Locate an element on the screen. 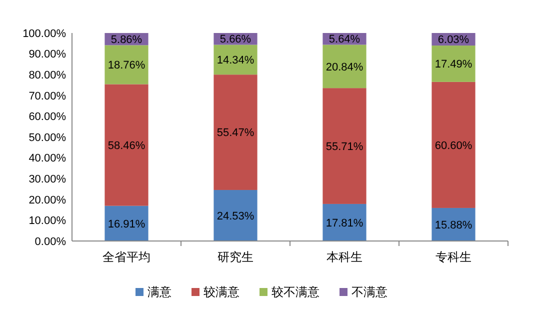  data-label: 16.91% is located at coordinates (127, 224).